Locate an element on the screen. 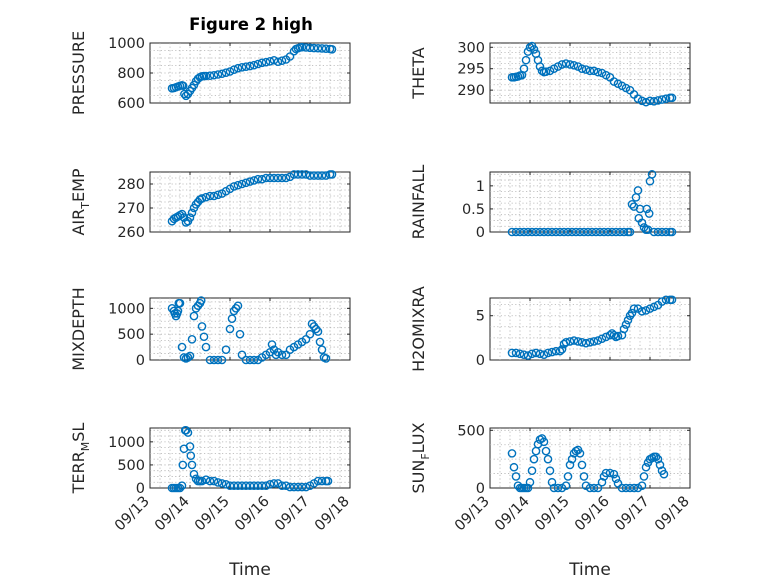  y-axis-label: H2OMIXRA is located at coordinates (418, 329).